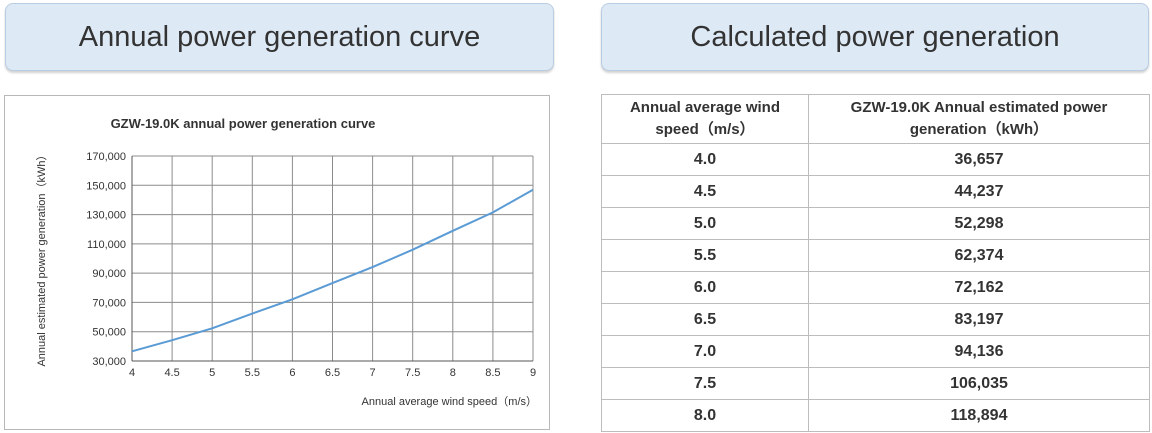  What do you see at coordinates (106, 216) in the screenshot?
I see `y-tick-label: 130,000` at bounding box center [106, 216].